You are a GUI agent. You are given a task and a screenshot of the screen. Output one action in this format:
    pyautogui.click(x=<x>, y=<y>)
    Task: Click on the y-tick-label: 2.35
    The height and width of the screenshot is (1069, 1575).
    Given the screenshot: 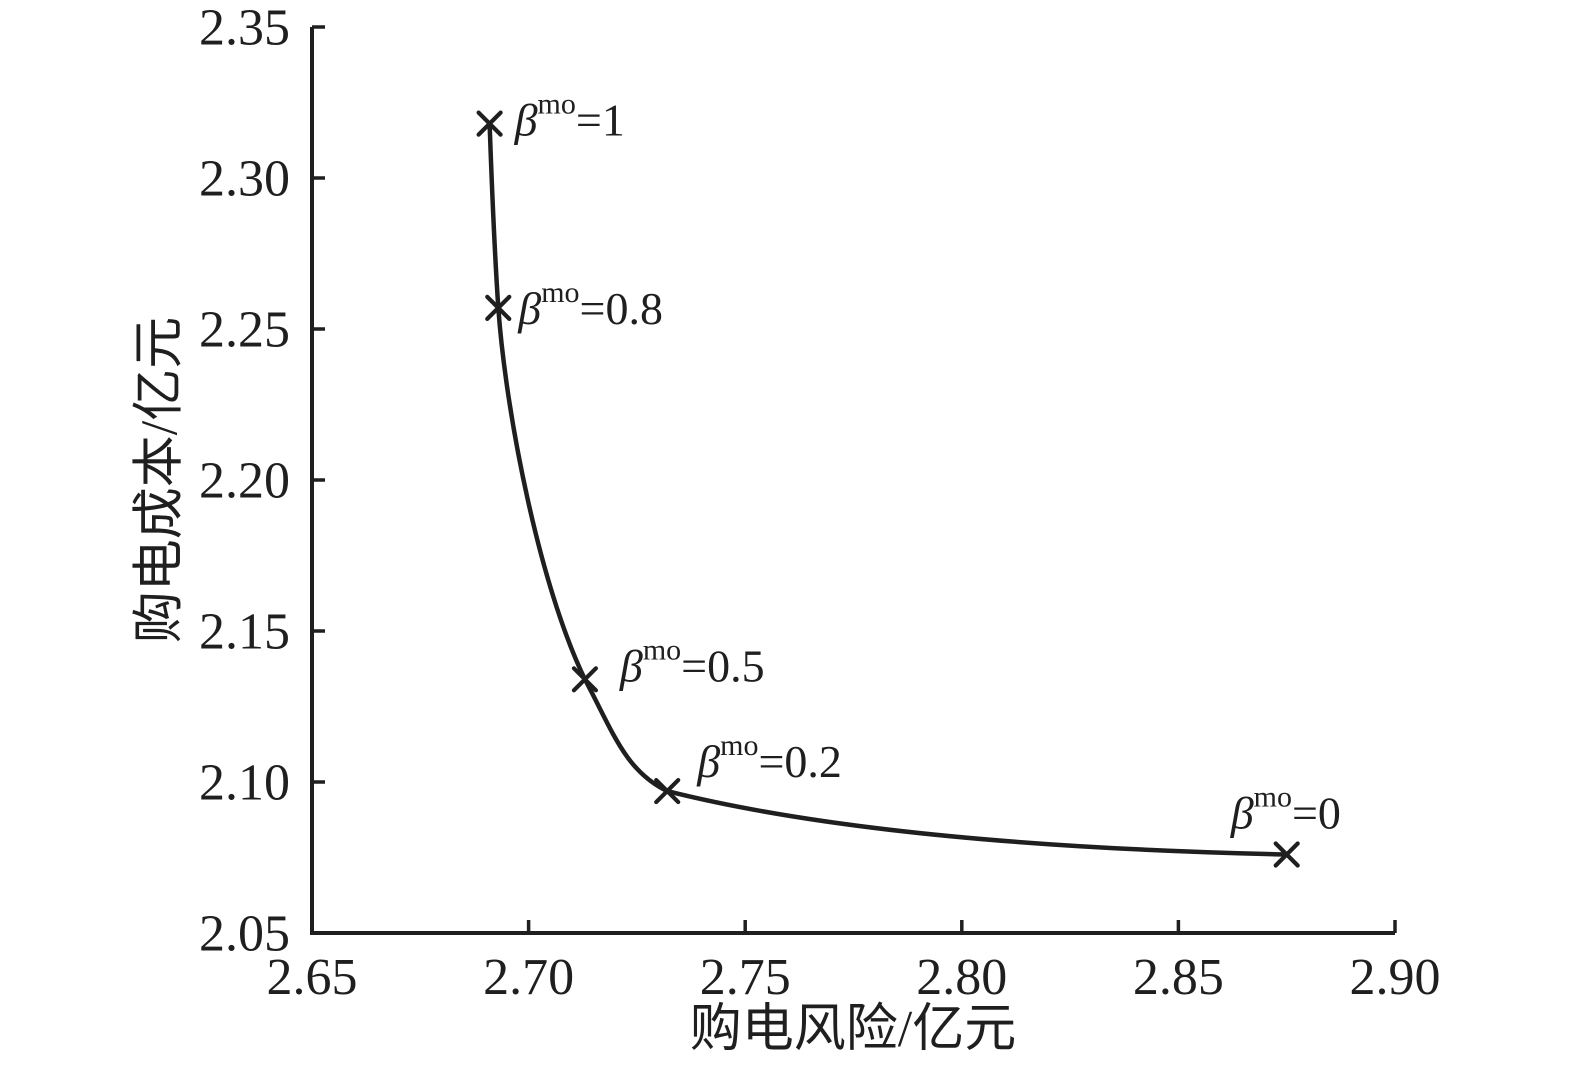 What is the action you would take?
    pyautogui.click(x=244, y=28)
    